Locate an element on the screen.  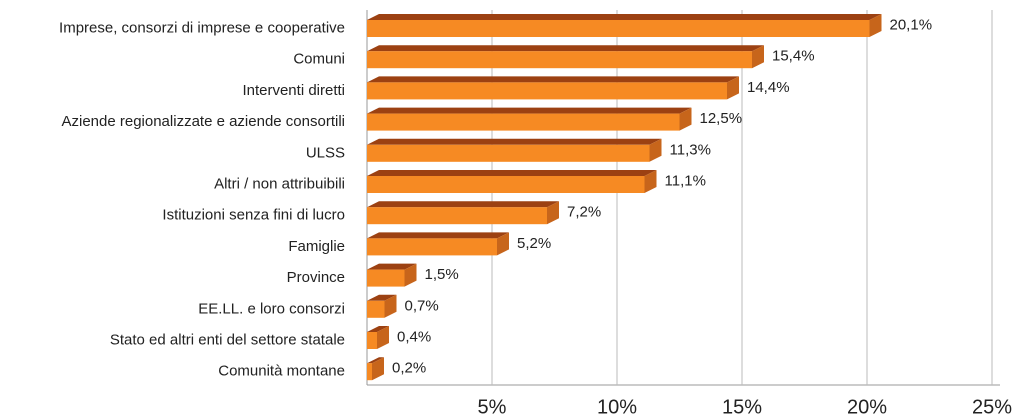
category-label: Comuni is located at coordinates (319, 59).